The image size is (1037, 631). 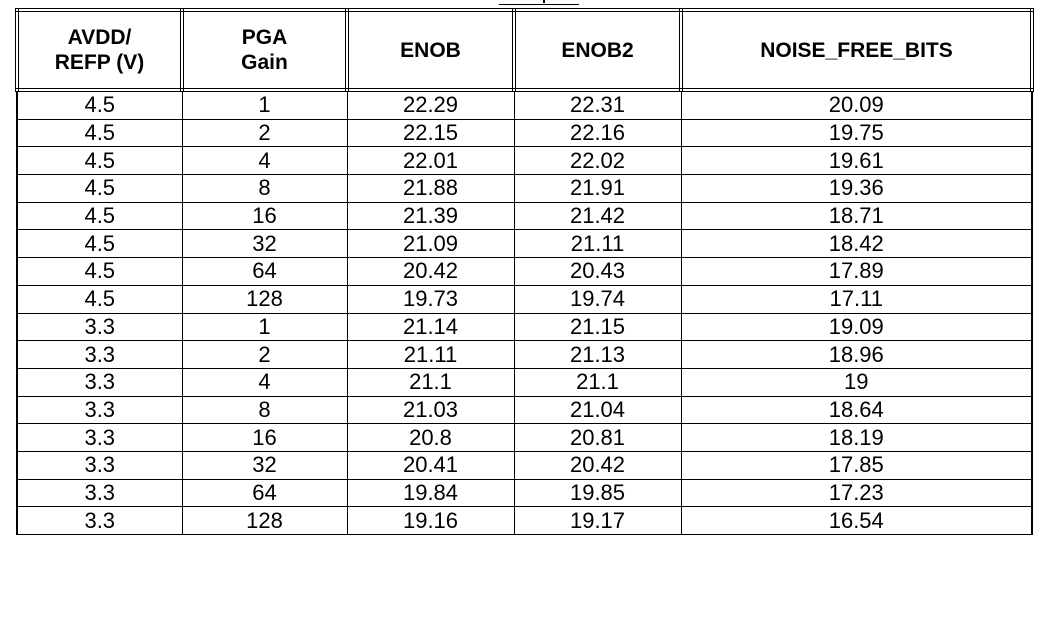 I want to click on noise-free-bits-cell: 19, so click(x=856, y=382).